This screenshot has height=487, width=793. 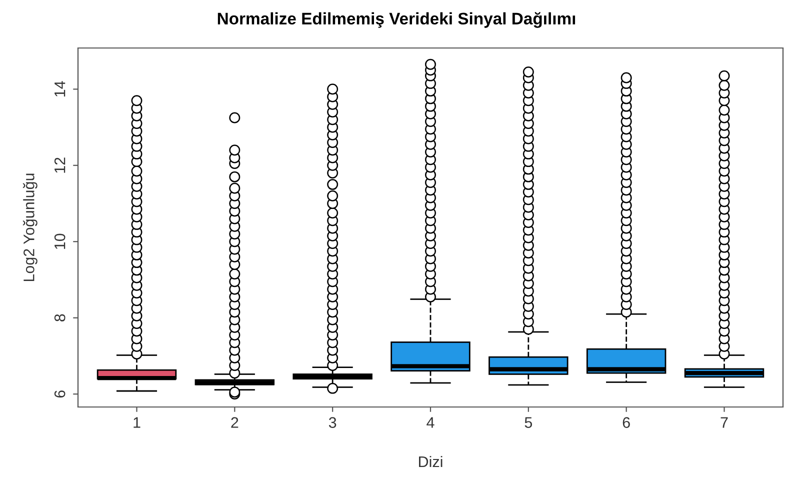 What do you see at coordinates (528, 422) in the screenshot?
I see `x-tick-label: 5` at bounding box center [528, 422].